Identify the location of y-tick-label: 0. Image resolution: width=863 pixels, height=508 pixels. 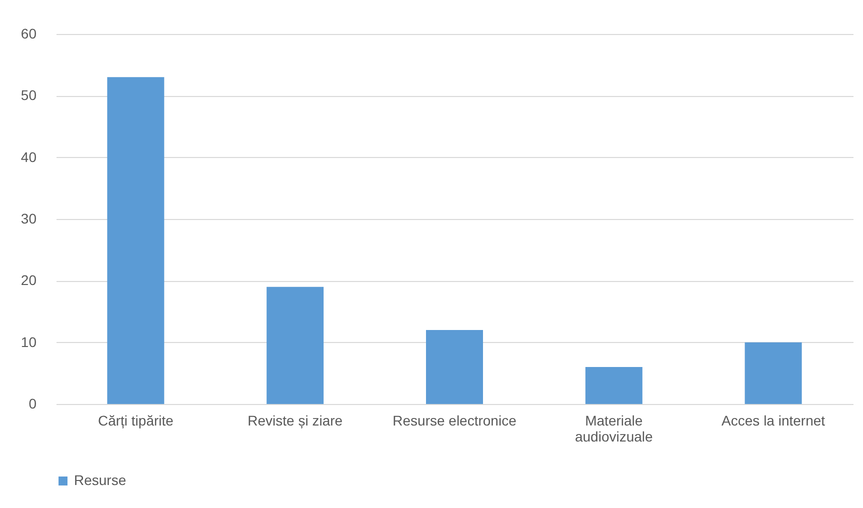
(32, 404).